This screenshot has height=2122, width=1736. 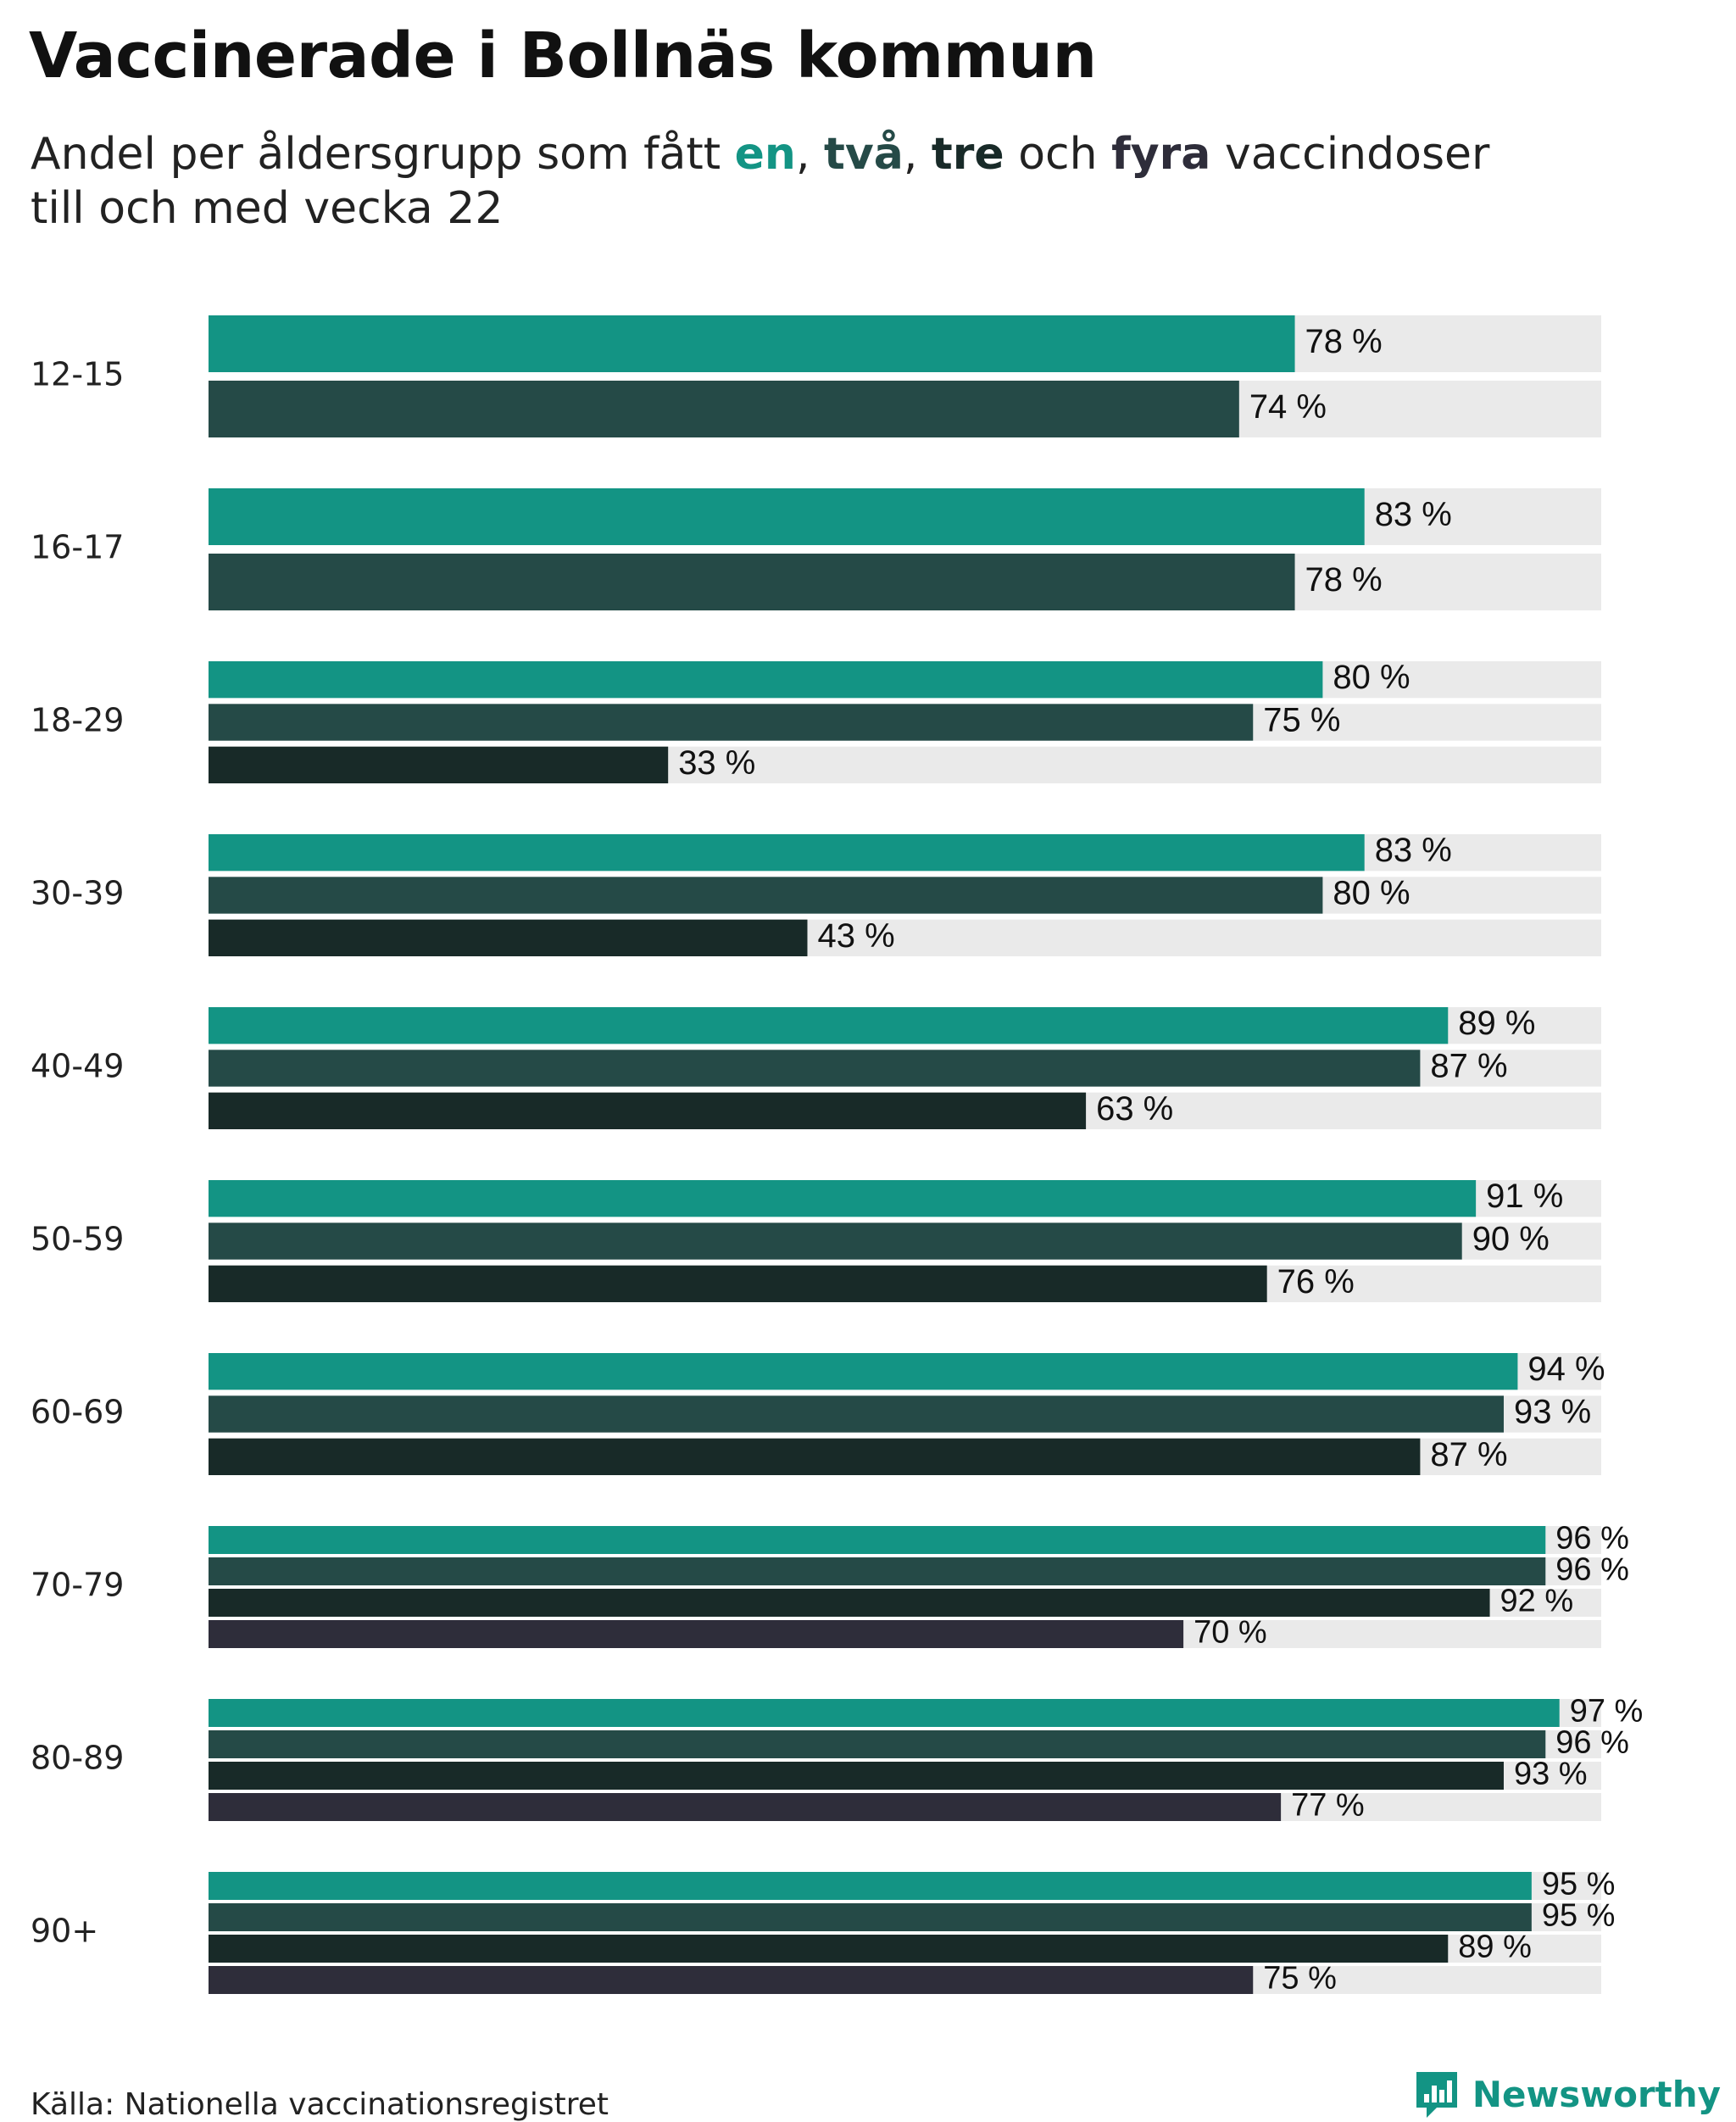 What do you see at coordinates (815, 1068) in the screenshot?
I see `bar-40-49-två` at bounding box center [815, 1068].